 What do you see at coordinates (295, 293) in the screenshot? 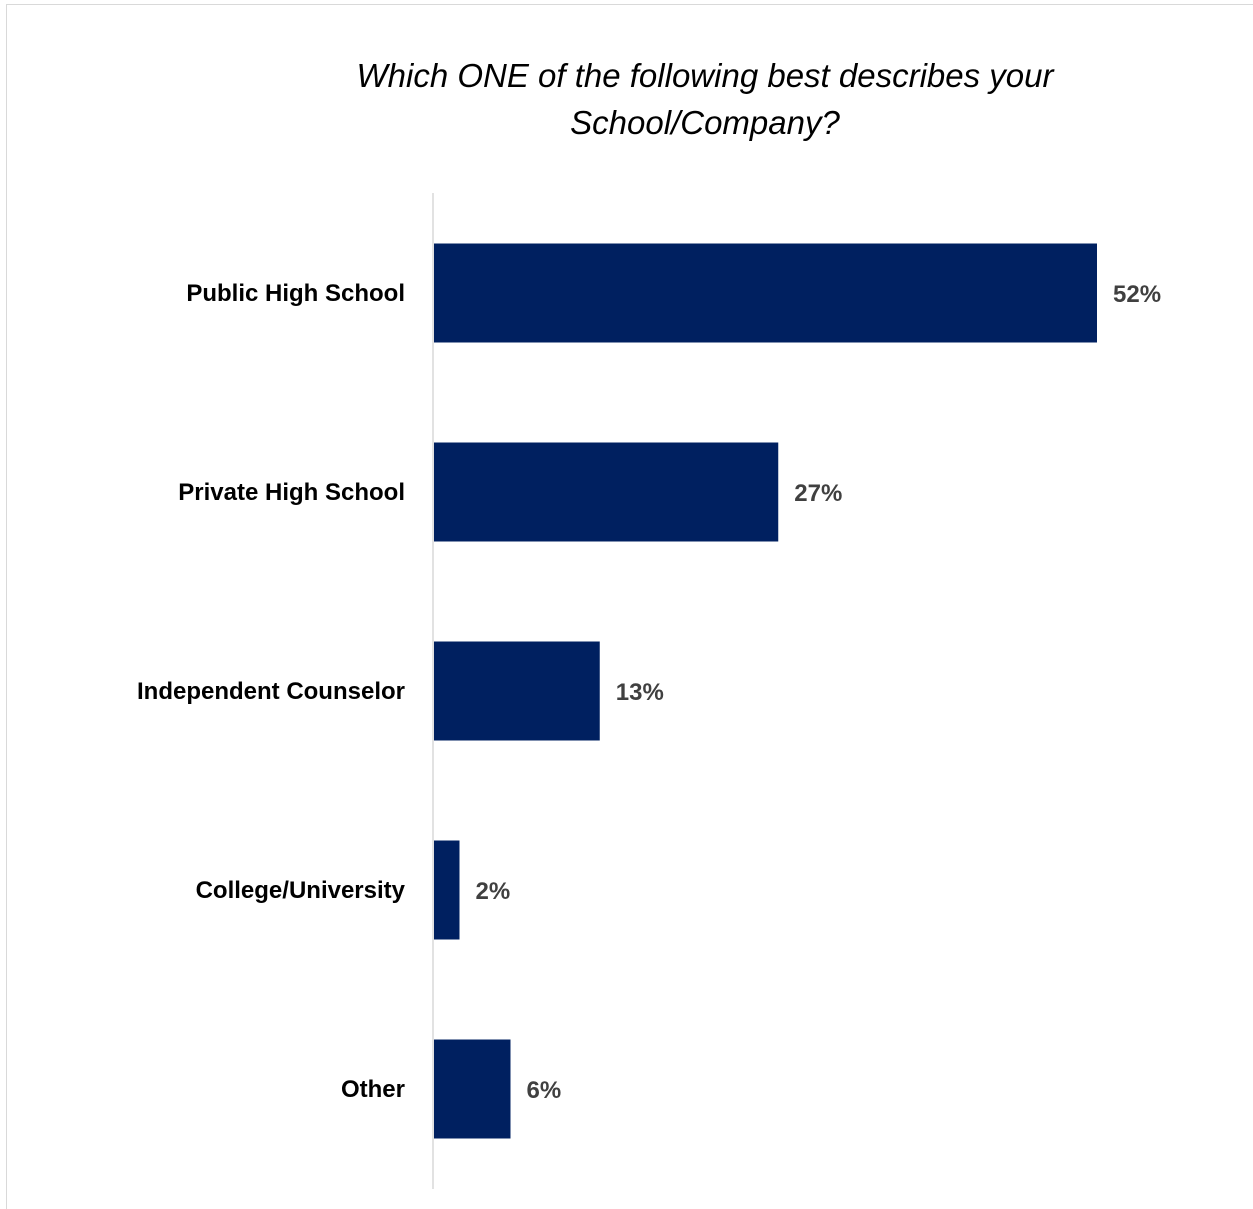
I see `category-label: Public High School` at bounding box center [295, 293].